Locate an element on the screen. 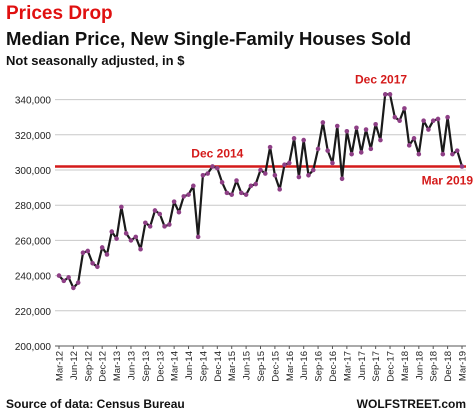 The width and height of the screenshot is (474, 415). x-tick-label: Dec-13 is located at coordinates (160, 366).